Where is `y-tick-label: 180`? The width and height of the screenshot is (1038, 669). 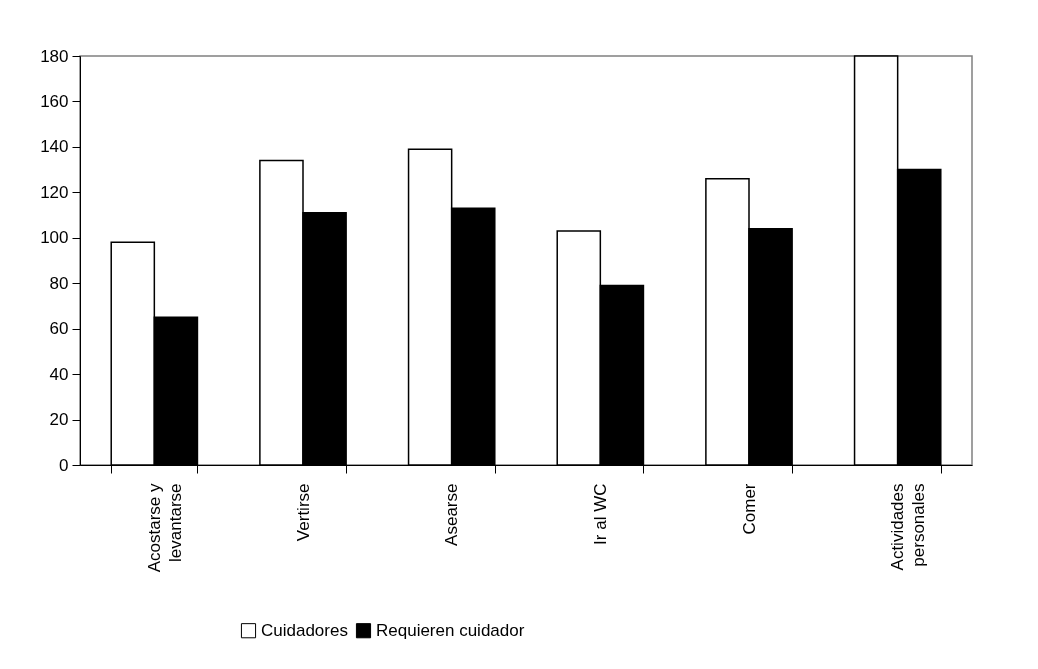
y-tick-label: 180 is located at coordinates (54, 56).